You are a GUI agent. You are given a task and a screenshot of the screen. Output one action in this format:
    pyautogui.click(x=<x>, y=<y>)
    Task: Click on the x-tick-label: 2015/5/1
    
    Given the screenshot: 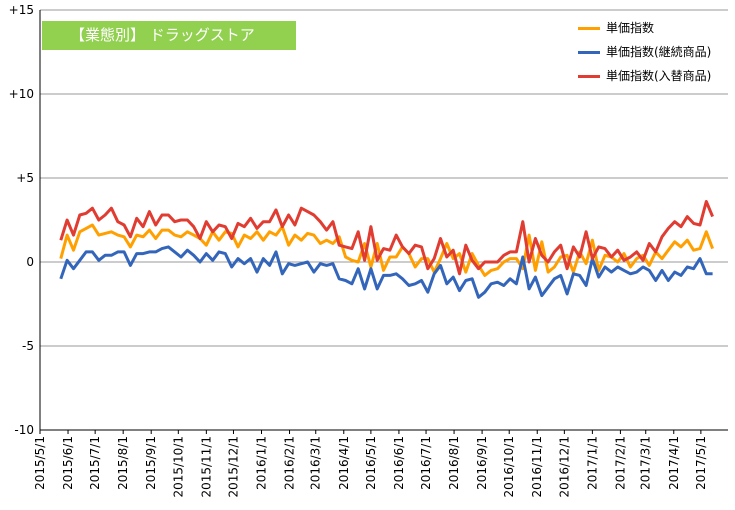 What is the action you would take?
    pyautogui.click(x=40, y=463)
    